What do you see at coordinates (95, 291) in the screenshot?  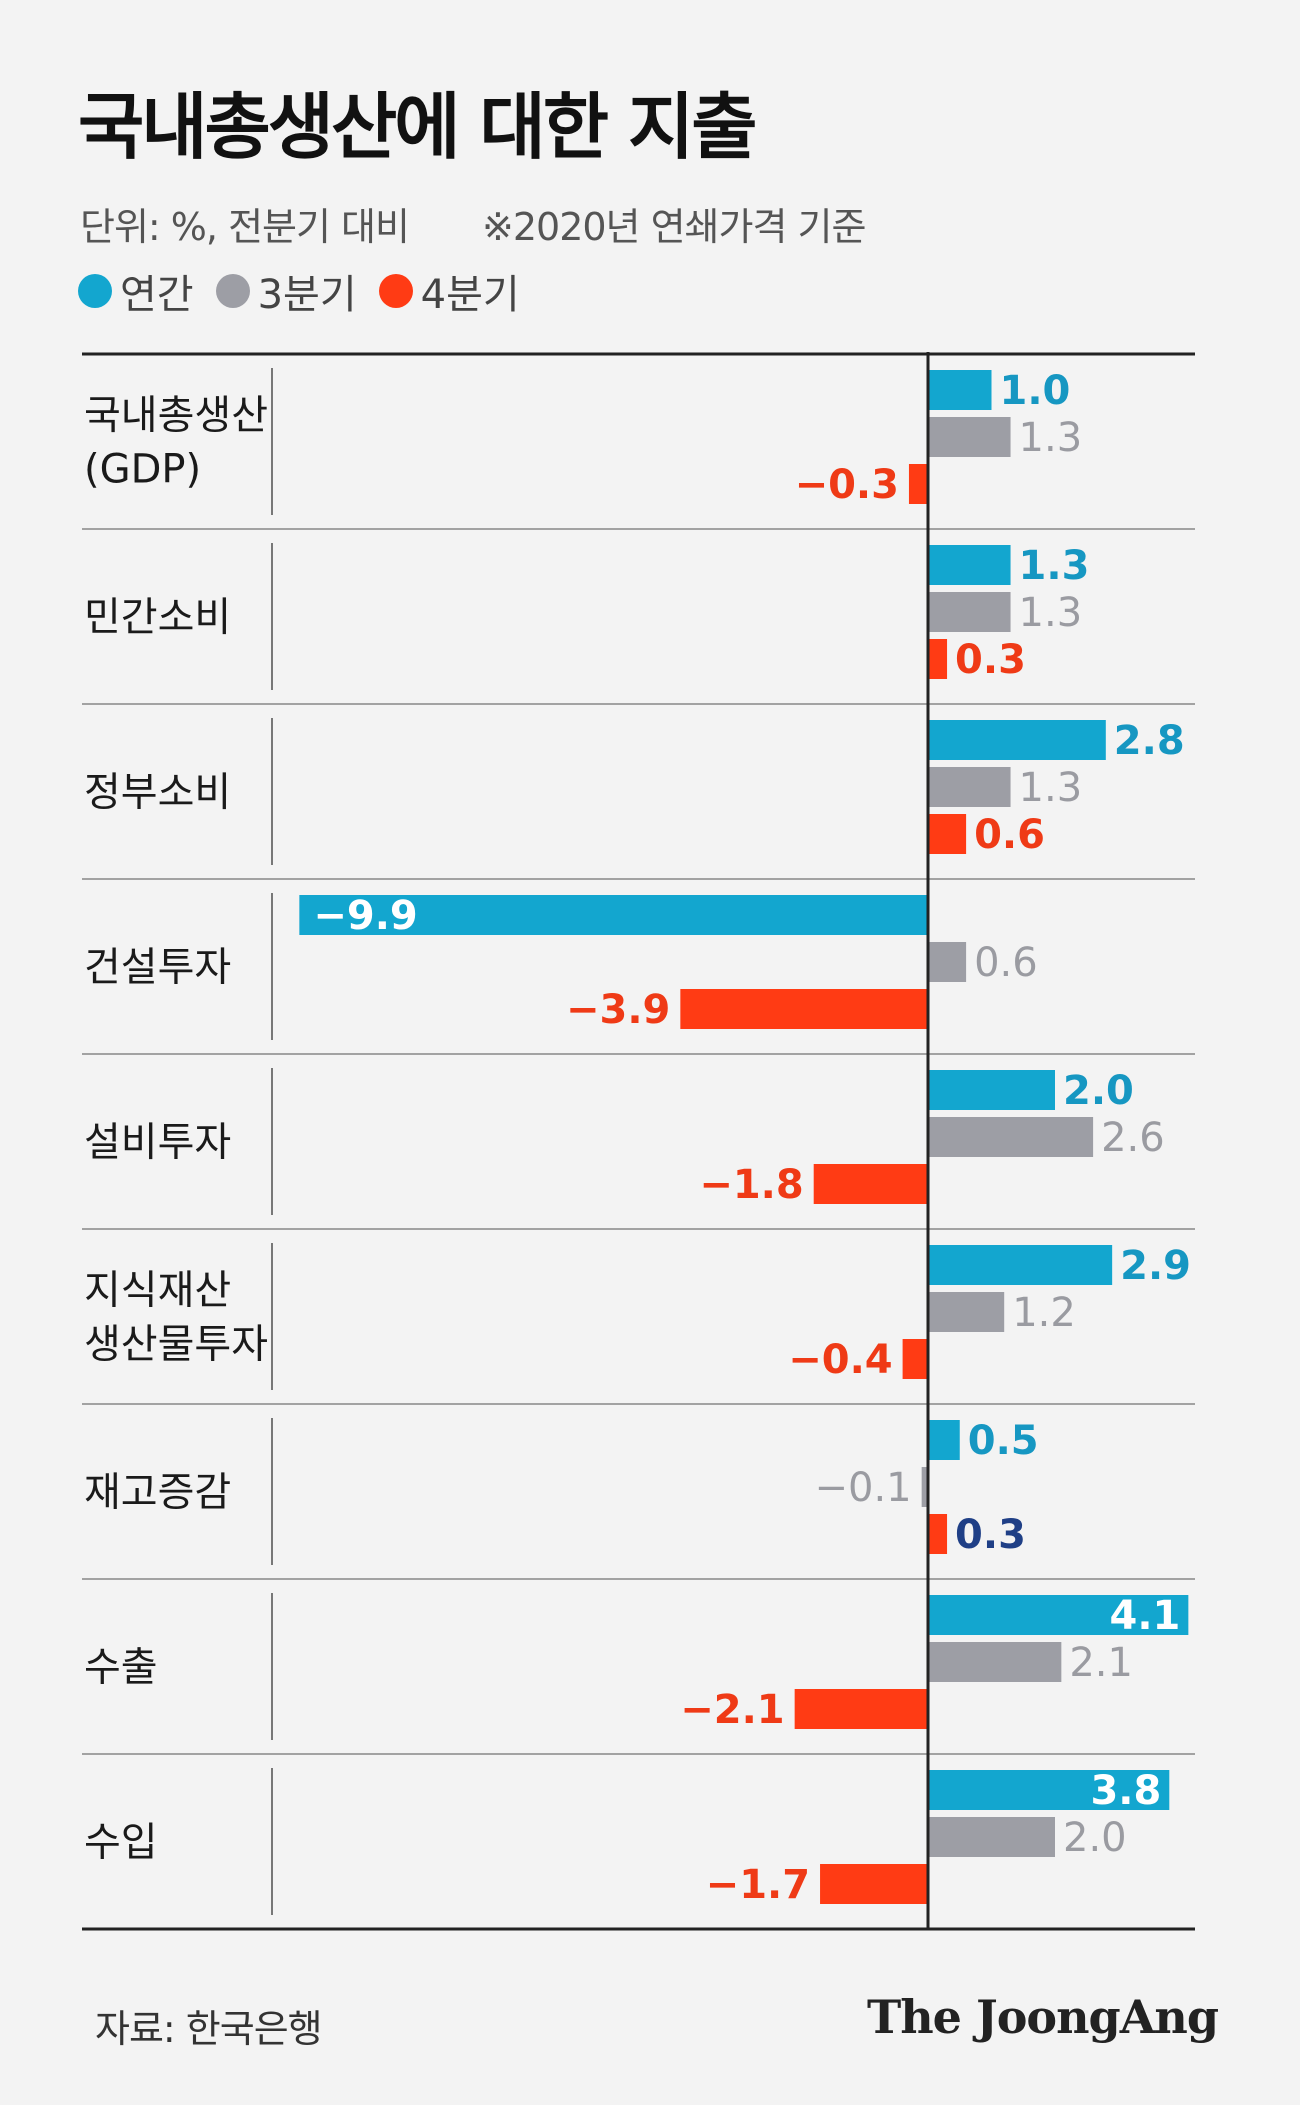 I see `legend-annual-swatch` at bounding box center [95, 291].